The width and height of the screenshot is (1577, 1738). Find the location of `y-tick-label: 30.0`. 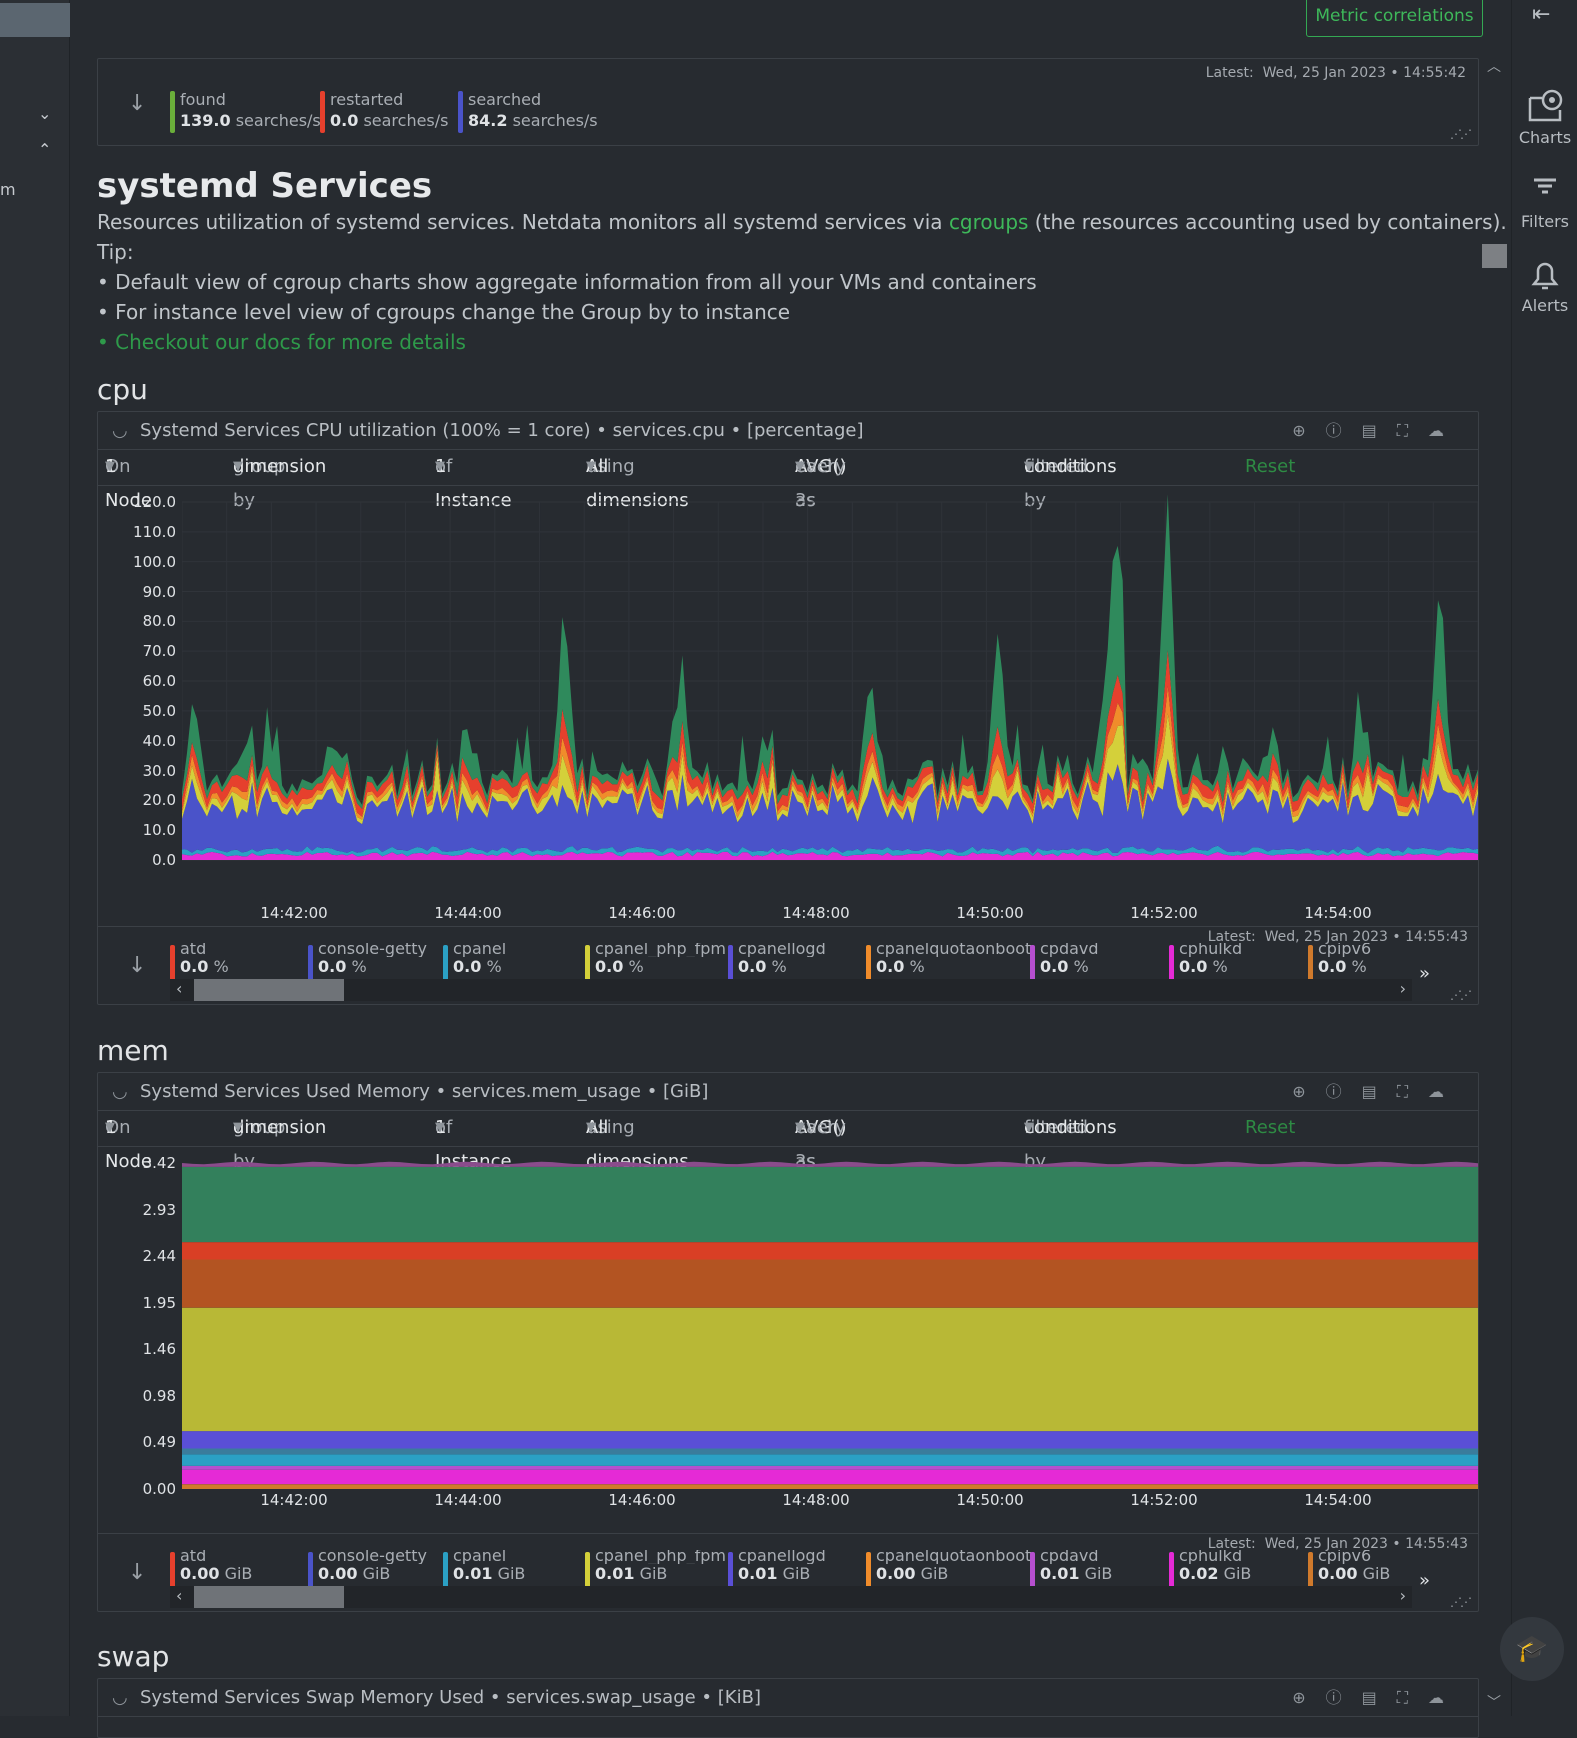

y-tick-label: 30.0 is located at coordinates (159, 770).